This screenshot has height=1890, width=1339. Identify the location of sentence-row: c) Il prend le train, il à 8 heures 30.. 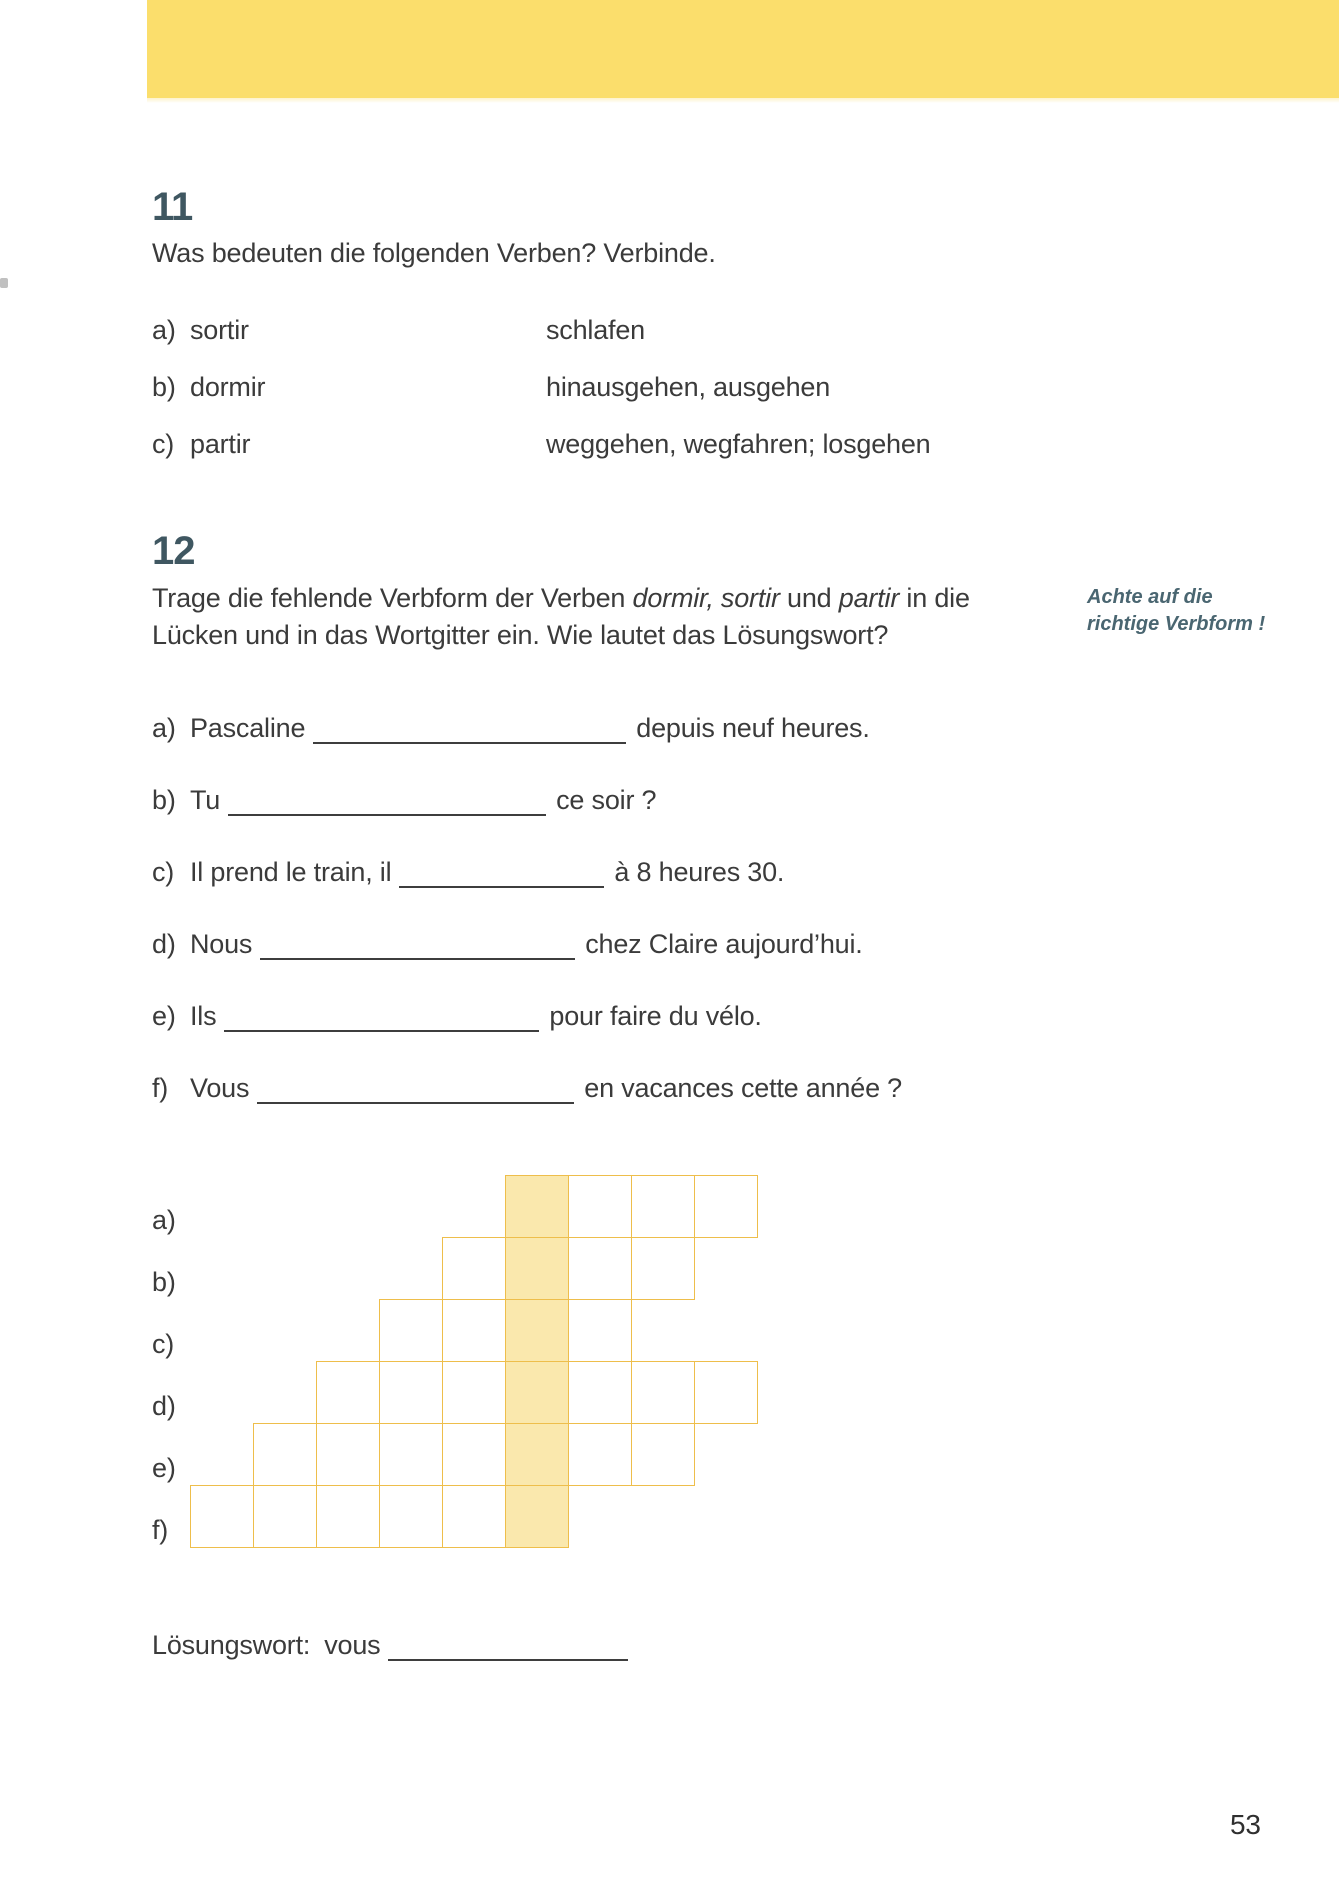
(669, 873).